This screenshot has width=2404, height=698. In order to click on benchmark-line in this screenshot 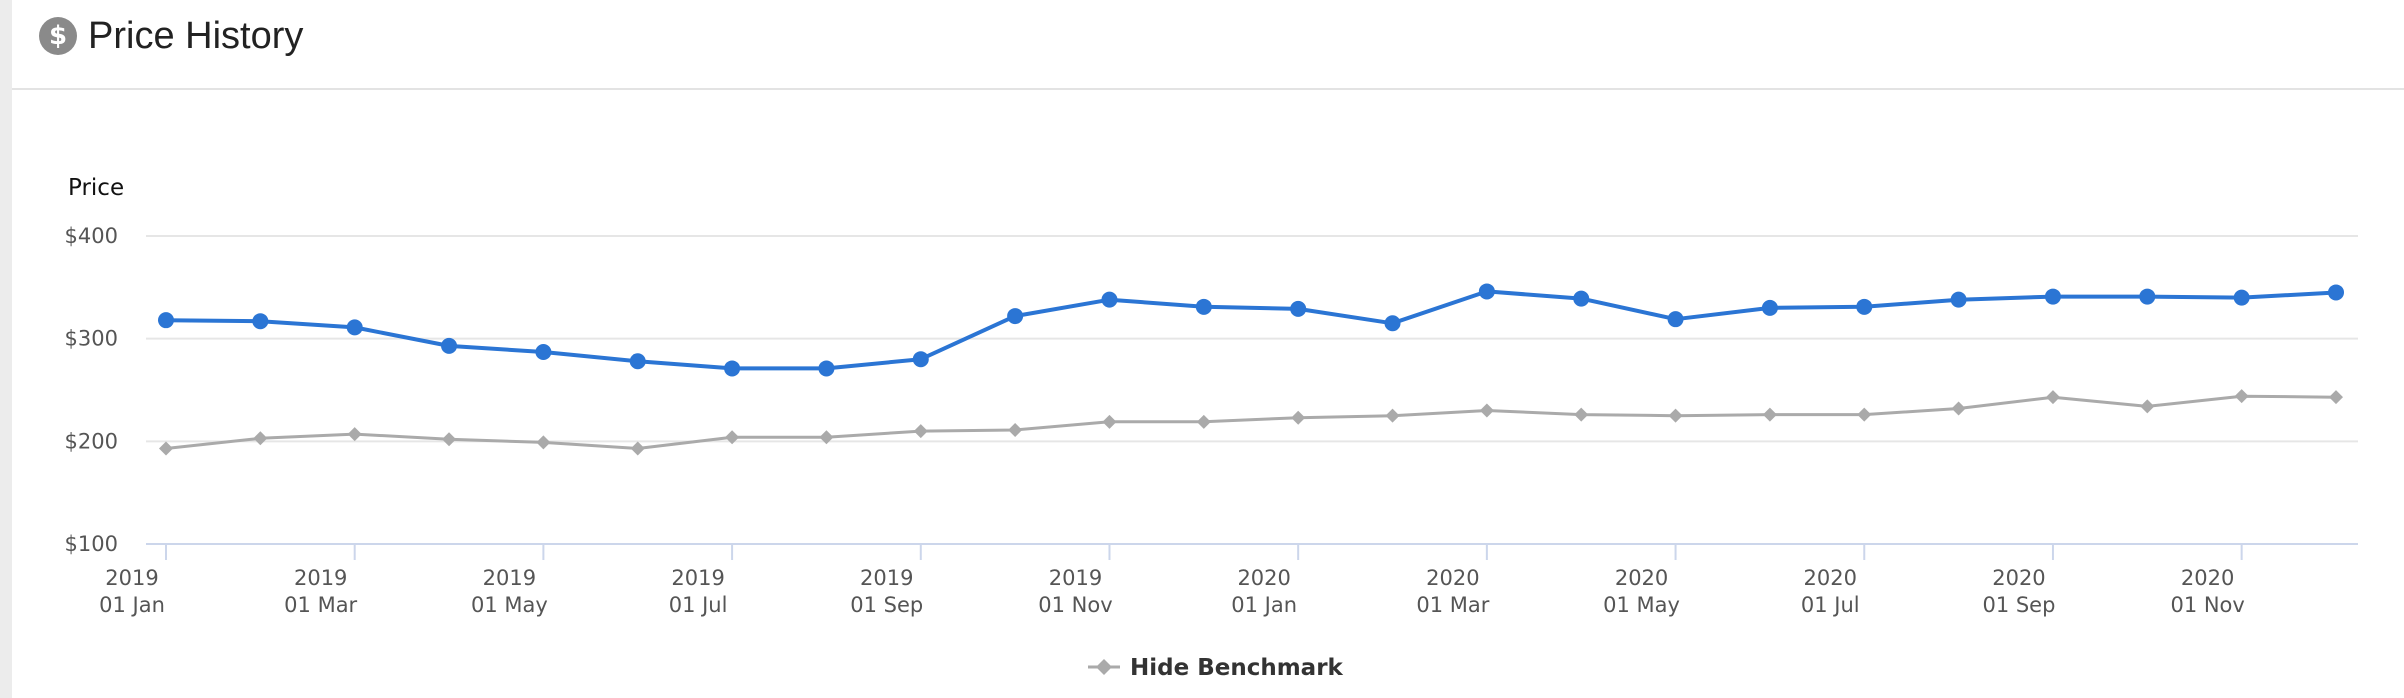, I will do `click(1251, 422)`.